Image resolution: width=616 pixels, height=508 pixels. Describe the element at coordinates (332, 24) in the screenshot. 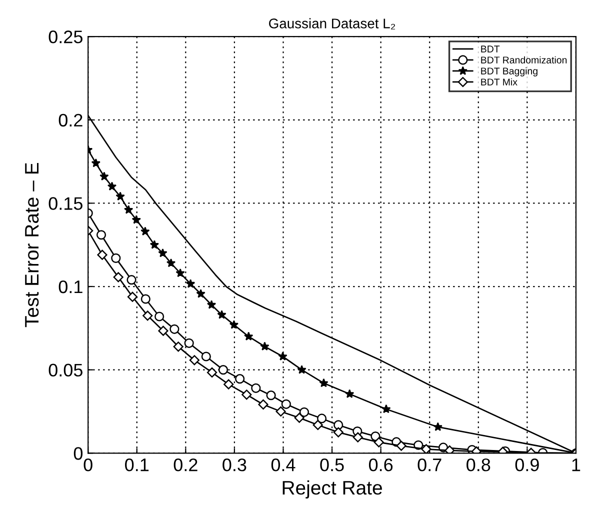

I see `chart-title: Gaussian Dataset L₂` at that location.